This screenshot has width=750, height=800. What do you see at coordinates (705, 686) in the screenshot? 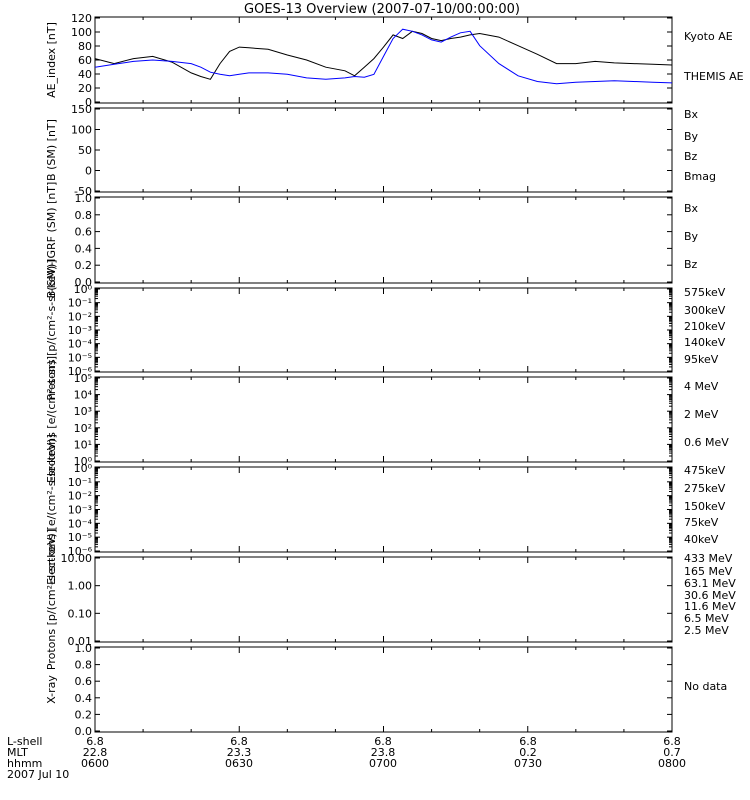
I see `annotation: No data` at bounding box center [705, 686].